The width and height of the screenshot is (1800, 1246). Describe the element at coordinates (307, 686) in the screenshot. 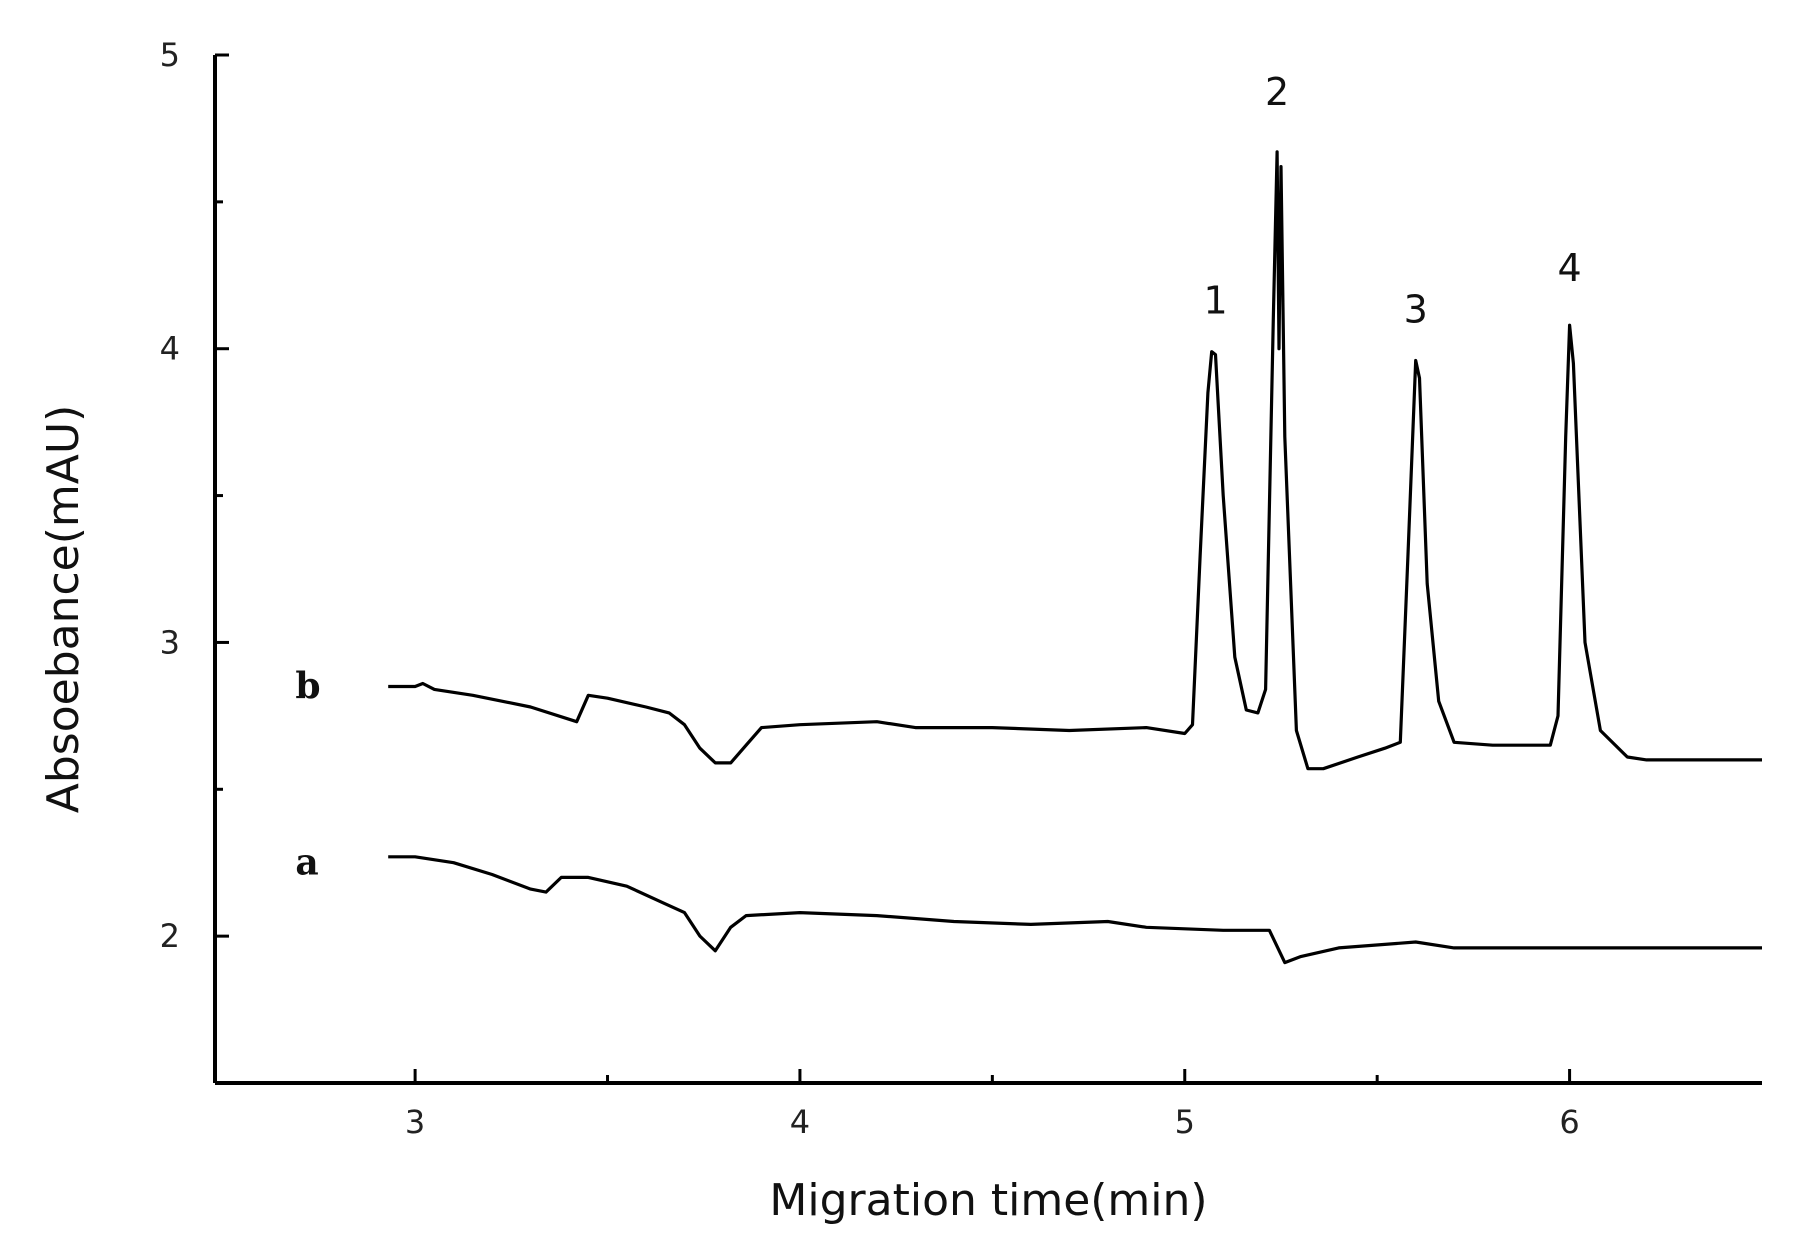

I see `series-label-b: b` at that location.